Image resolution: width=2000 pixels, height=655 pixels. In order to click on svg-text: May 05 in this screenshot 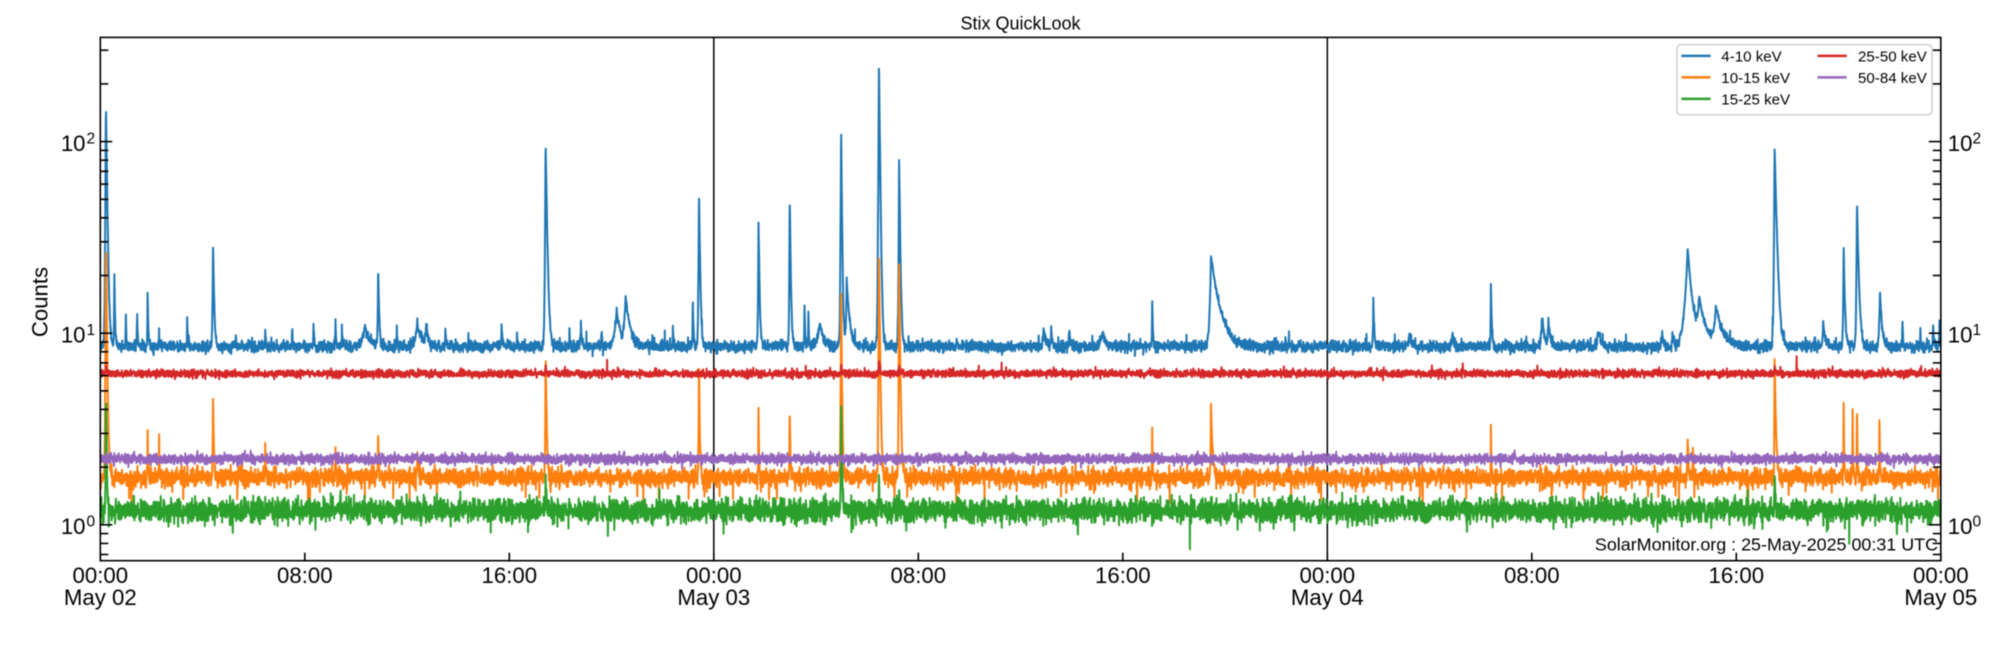, I will do `click(1940, 597)`.